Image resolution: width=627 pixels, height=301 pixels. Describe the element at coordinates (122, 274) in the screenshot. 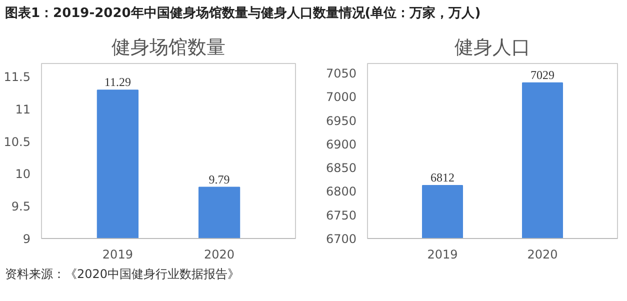

I see `text: 资料来源：《2020中国健身行业数据报告》` at that location.